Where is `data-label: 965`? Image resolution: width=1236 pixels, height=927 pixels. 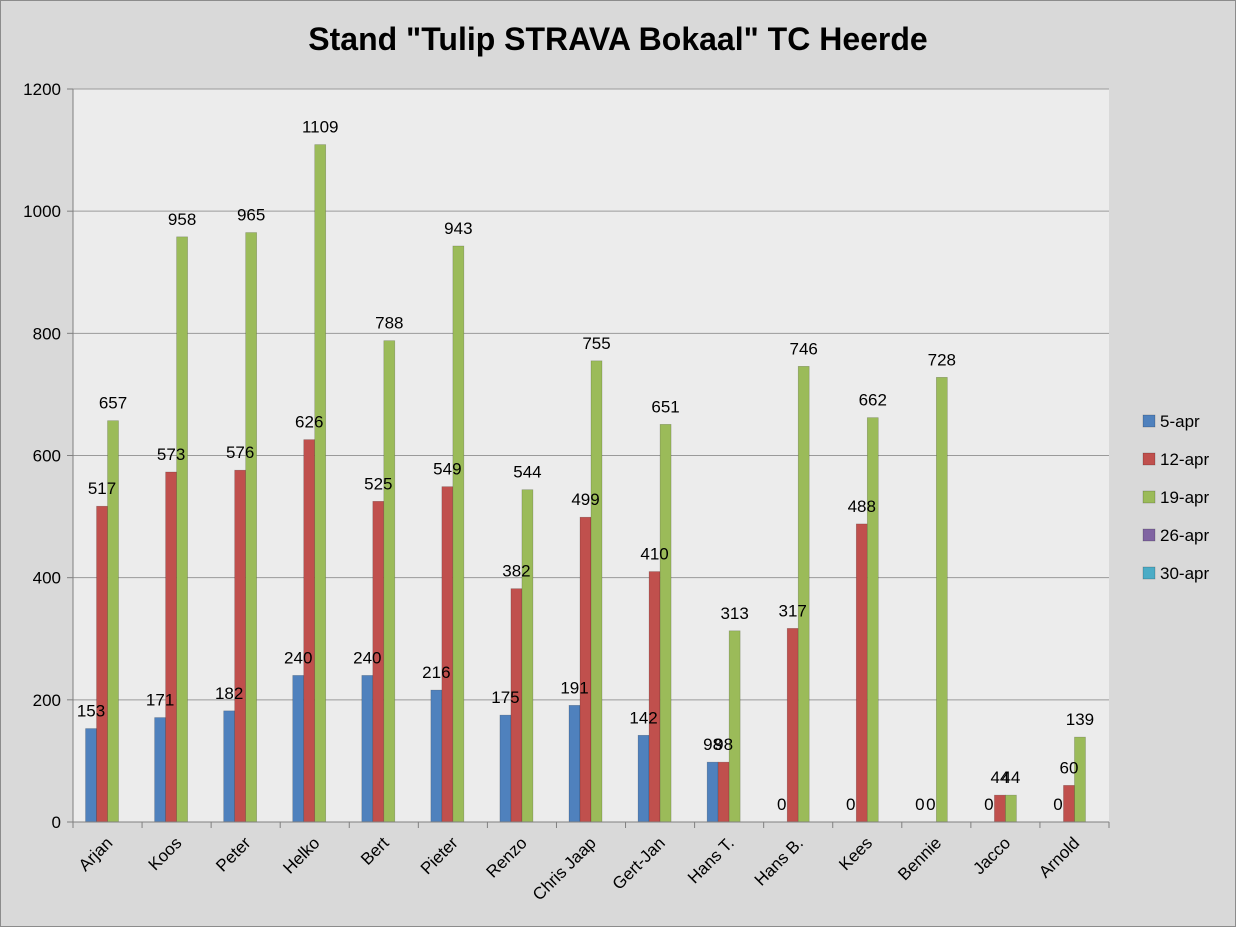
data-label: 965 is located at coordinates (251, 215).